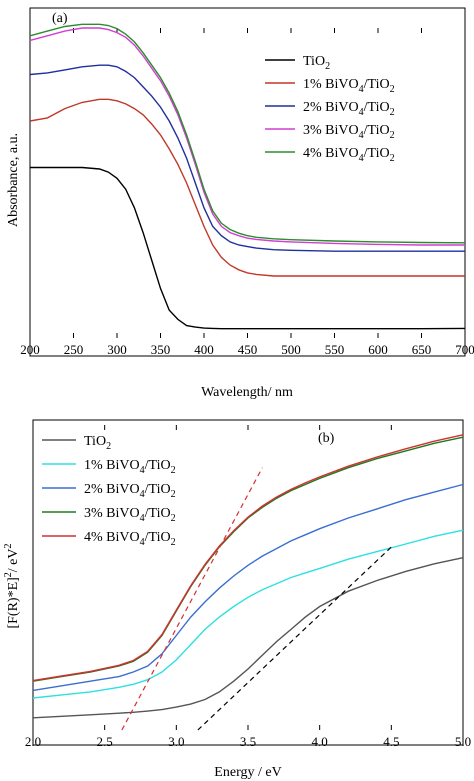  What do you see at coordinates (176, 741) in the screenshot?
I see `x-tick-label: 3.0` at bounding box center [176, 741].